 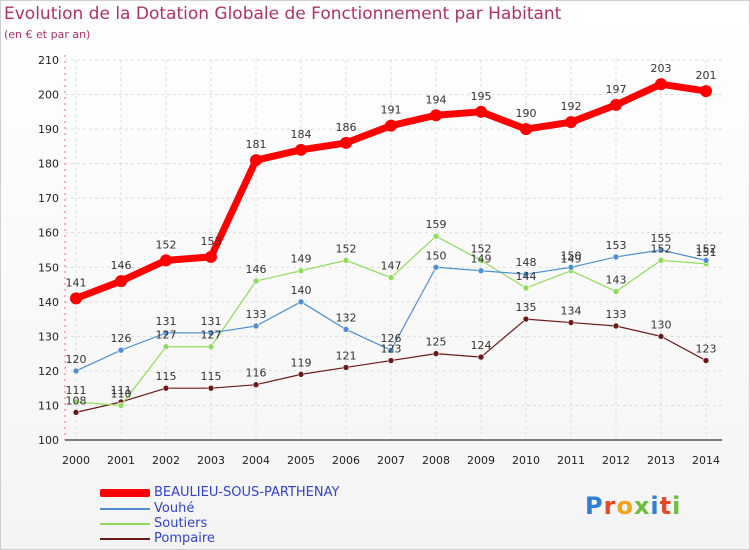 I want to click on point-beaulieu-2005, so click(x=301, y=149).